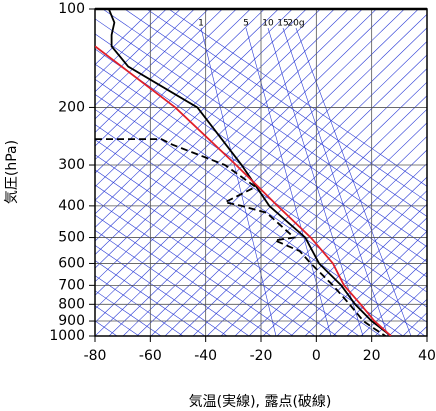 The width and height of the screenshot is (436, 411). What do you see at coordinates (71, 304) in the screenshot?
I see `y-tick-label: 800` at bounding box center [71, 304].